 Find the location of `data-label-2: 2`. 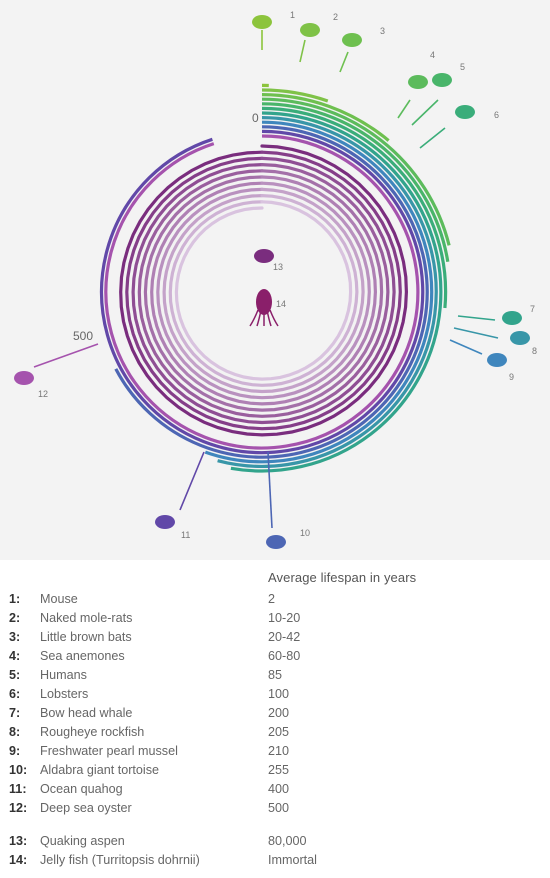

data-label-2: 2 is located at coordinates (335, 17).